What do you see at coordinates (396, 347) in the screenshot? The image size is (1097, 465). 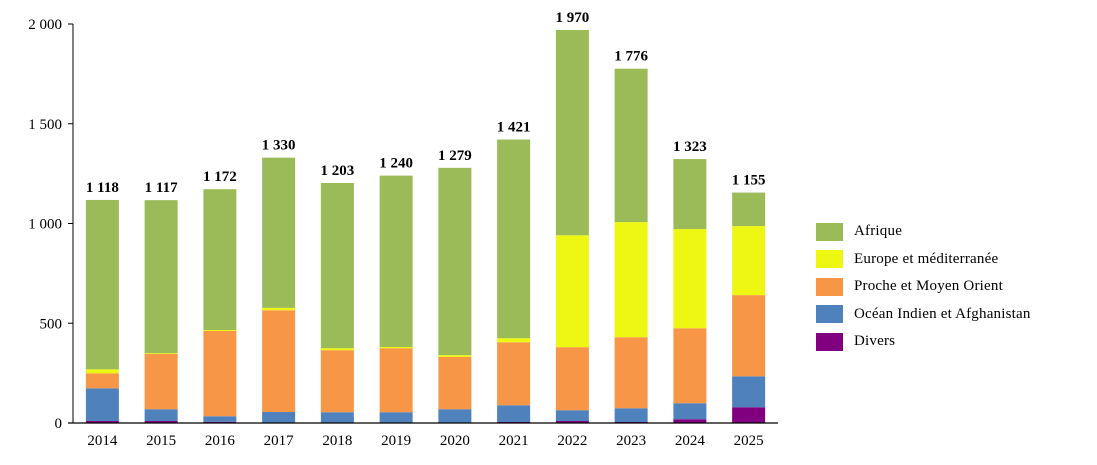 I see `bar-segment-europe-et-mediterranee-2019` at bounding box center [396, 347].